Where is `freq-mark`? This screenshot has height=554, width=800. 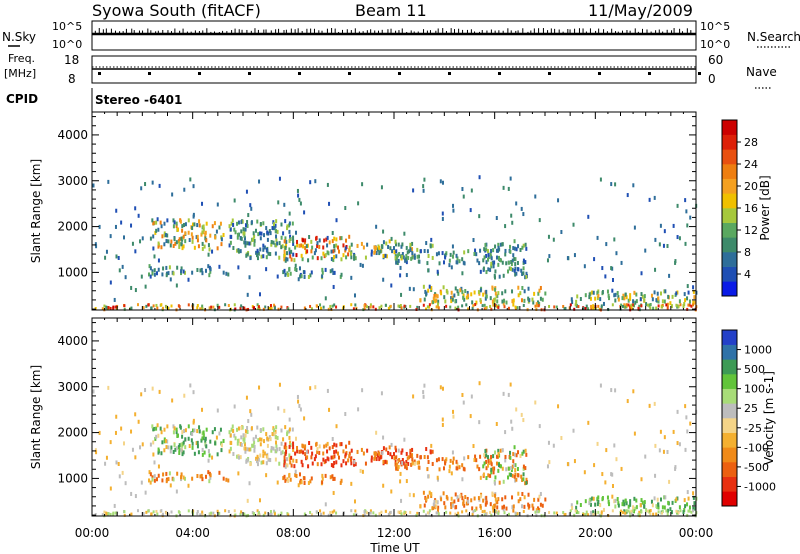 freq-mark is located at coordinates (199, 73).